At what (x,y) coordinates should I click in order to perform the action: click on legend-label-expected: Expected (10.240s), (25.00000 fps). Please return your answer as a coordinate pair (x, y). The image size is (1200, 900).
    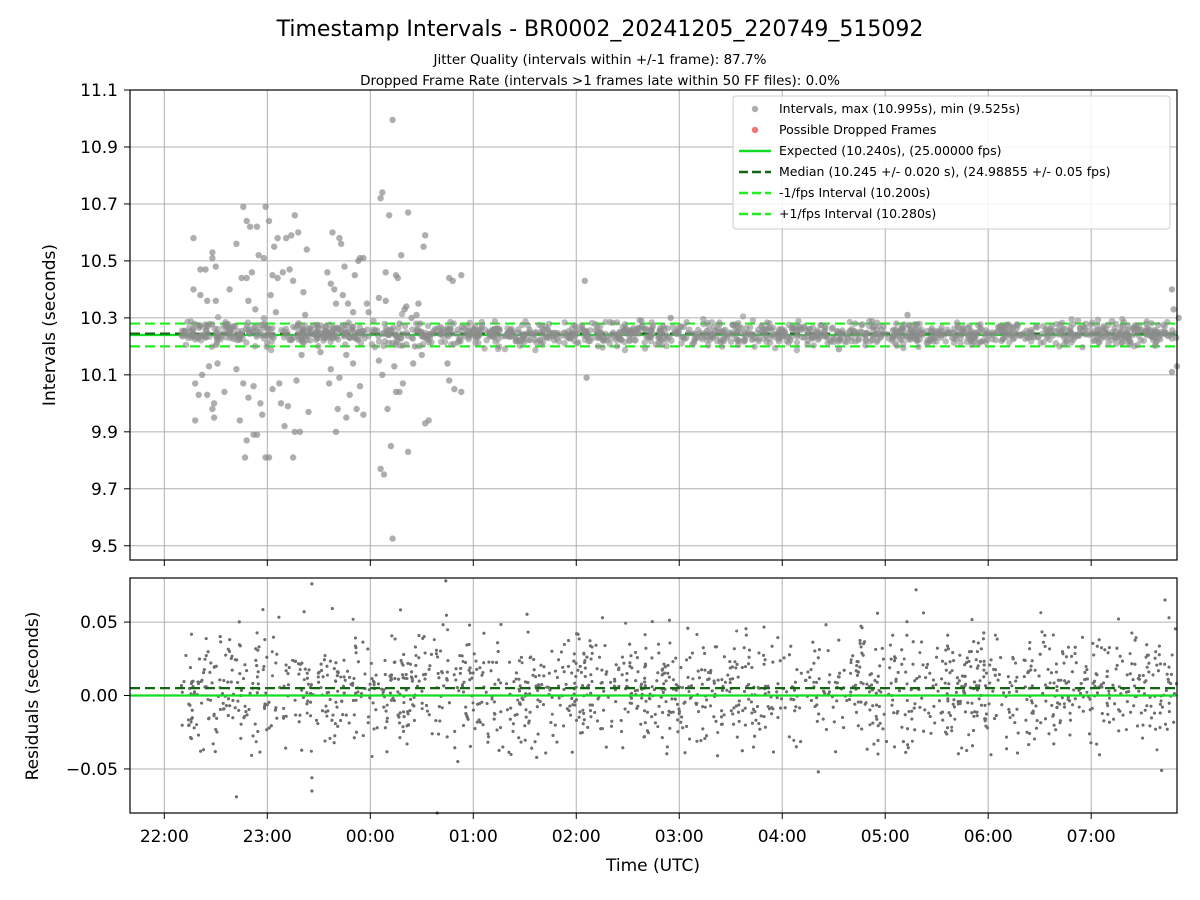
    Looking at the image, I should click on (890, 150).